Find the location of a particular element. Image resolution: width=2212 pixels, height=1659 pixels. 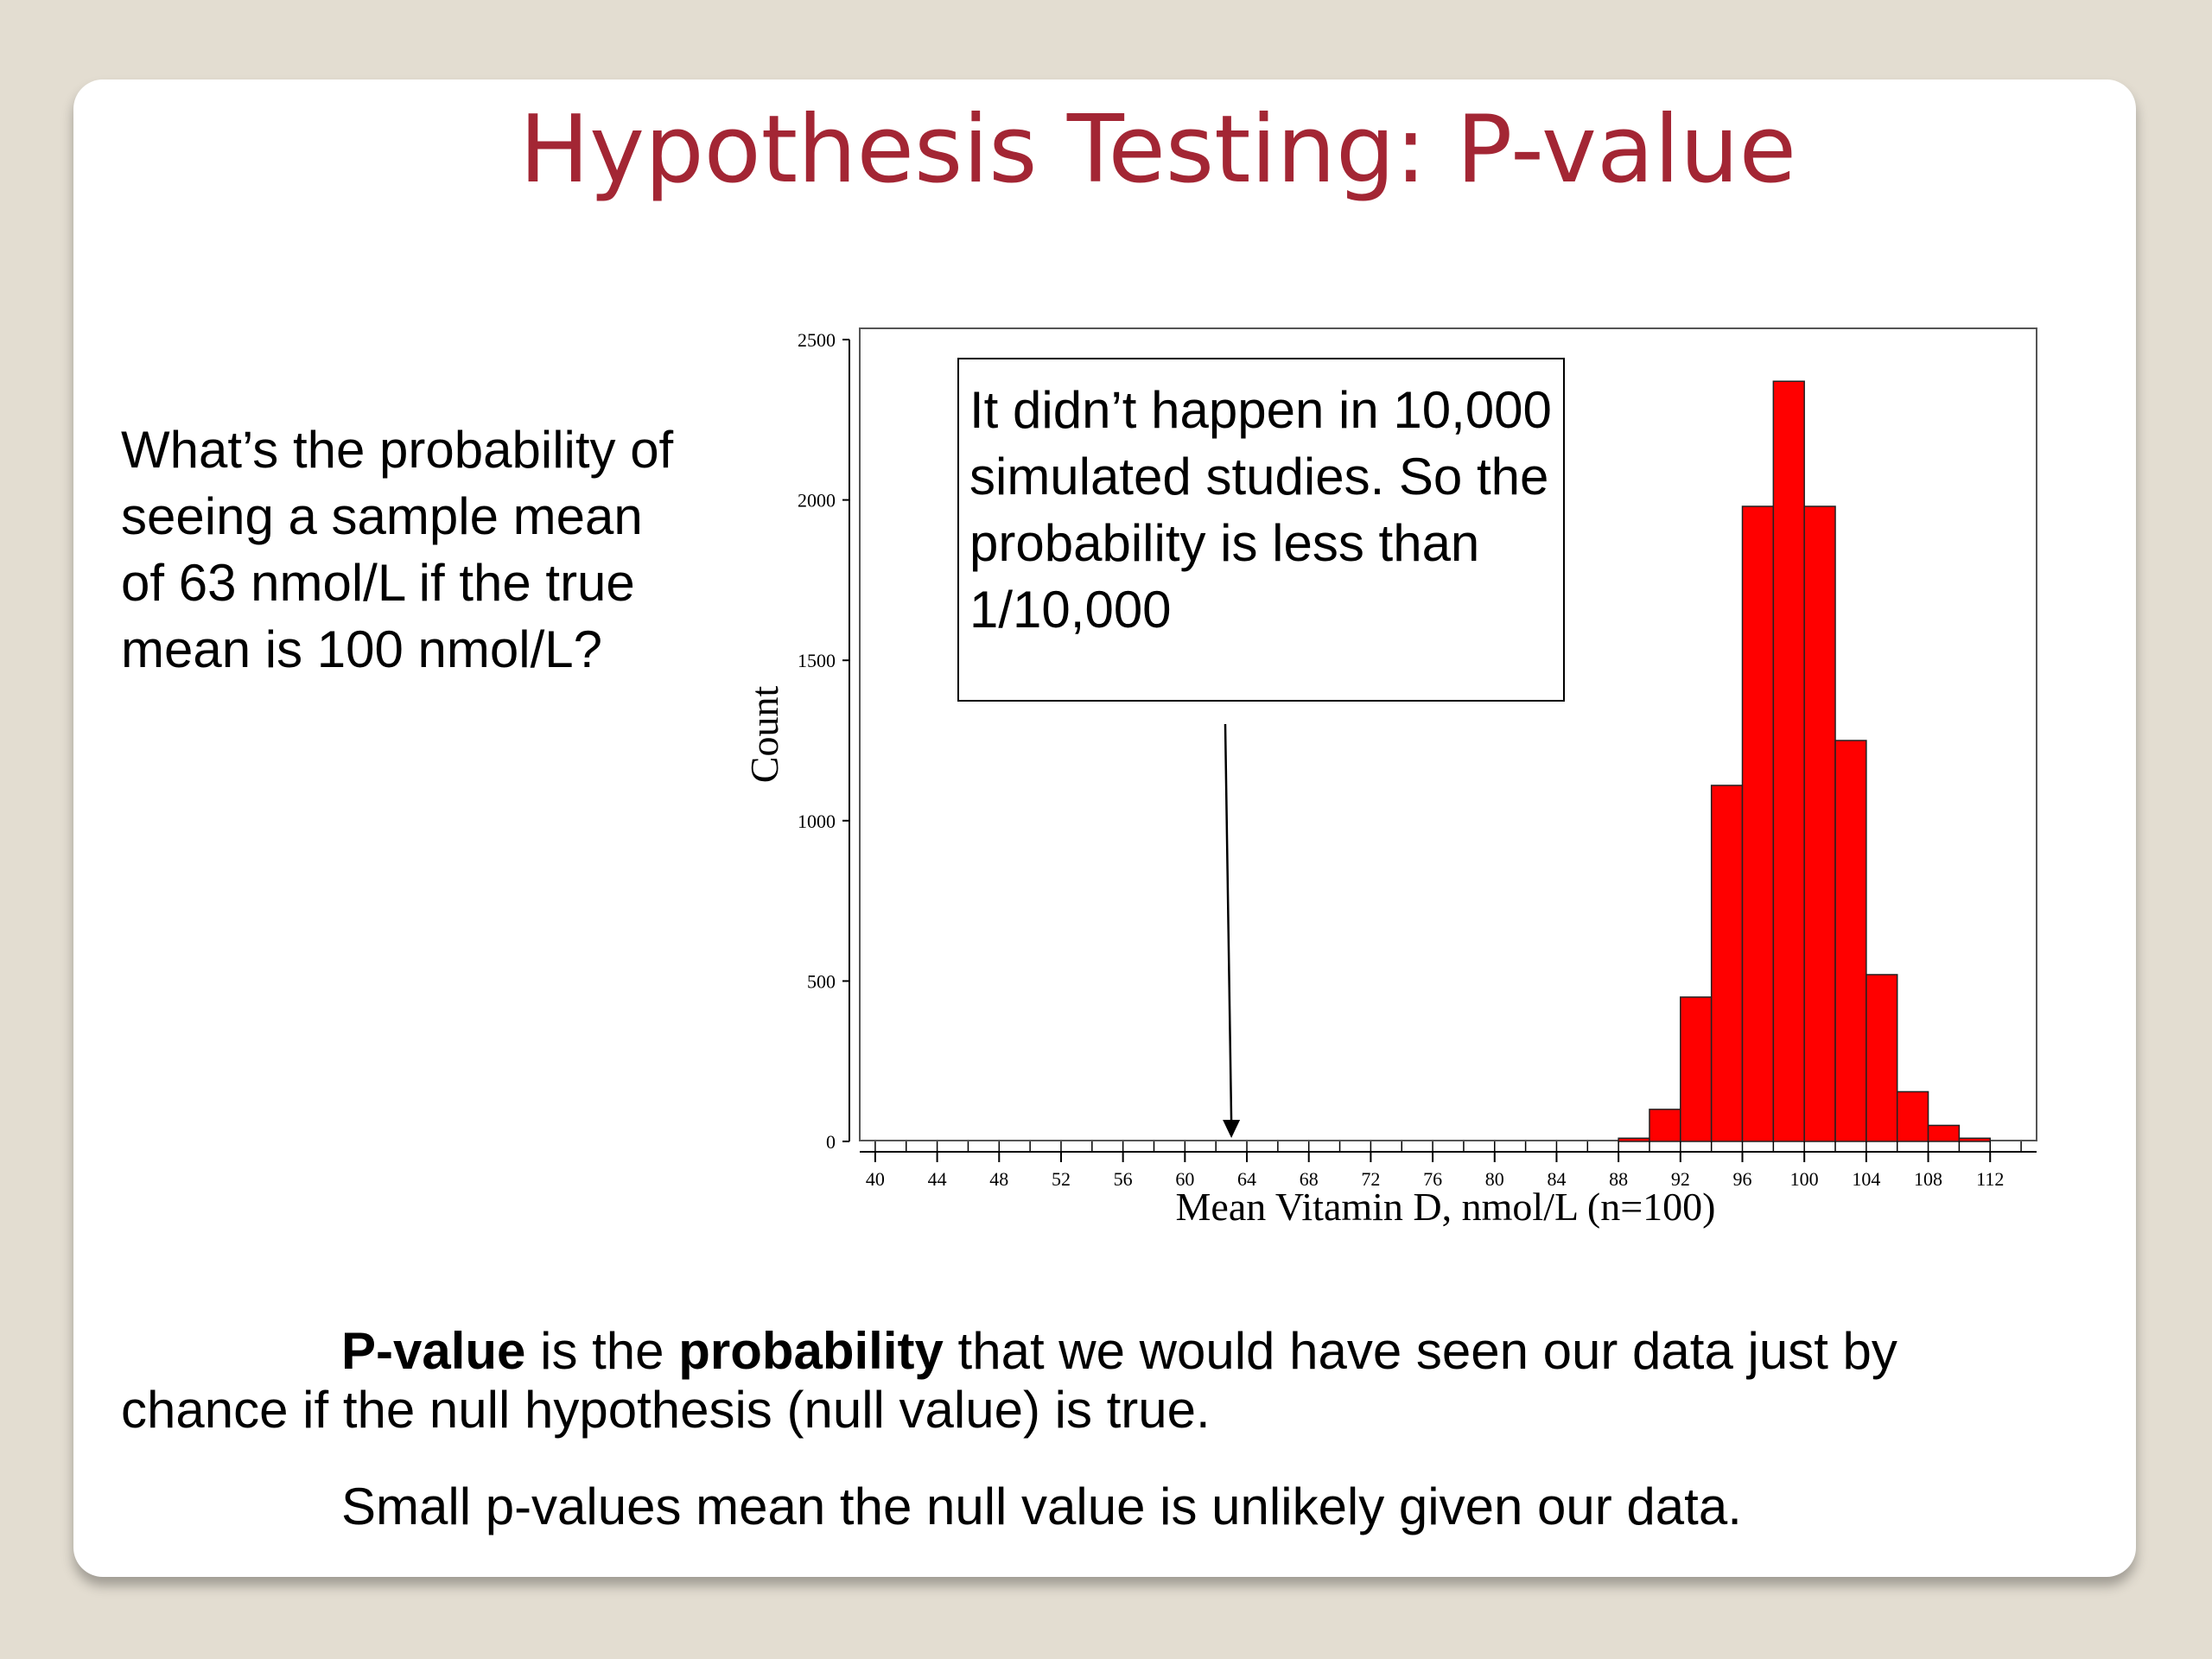

definition-term: P-value is located at coordinates (433, 1351).